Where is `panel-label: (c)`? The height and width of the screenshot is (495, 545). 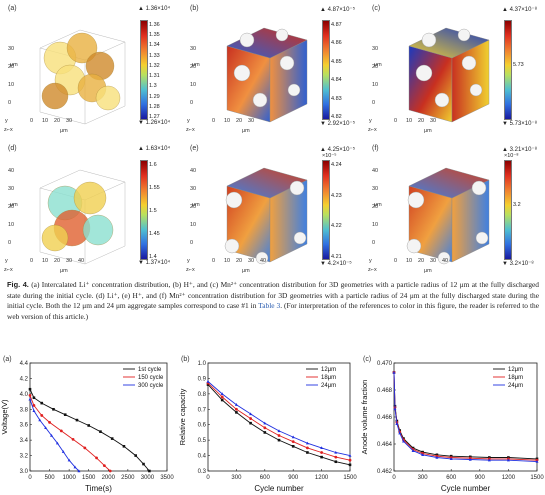 panel-label: (c) is located at coordinates (367, 359).